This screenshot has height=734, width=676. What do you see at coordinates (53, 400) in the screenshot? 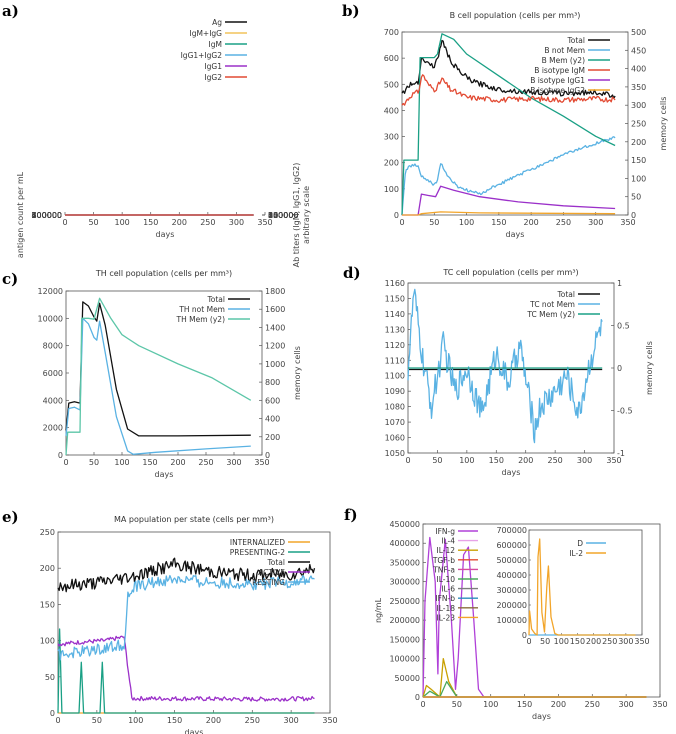
I see `y-tick-label: 4000` at bounding box center [53, 400].